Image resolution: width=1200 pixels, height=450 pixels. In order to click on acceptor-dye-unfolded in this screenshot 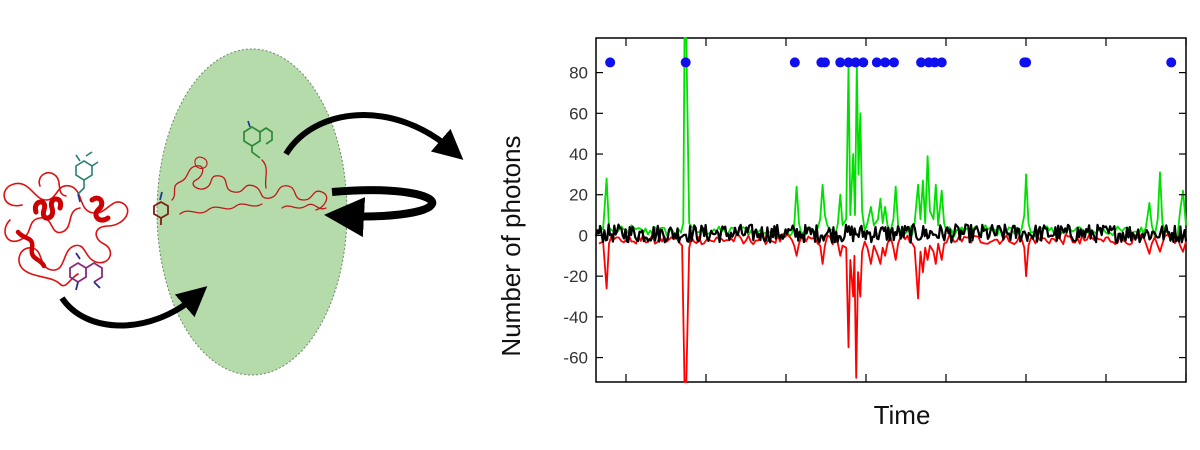, I will do `click(161, 208)`.